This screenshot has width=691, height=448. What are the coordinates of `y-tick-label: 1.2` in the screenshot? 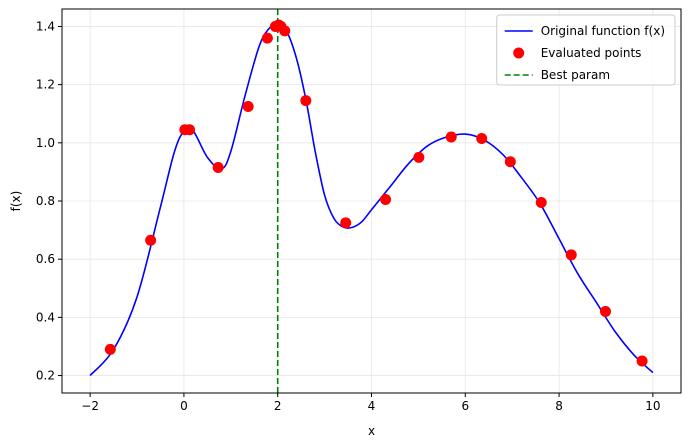 It's located at (45, 85).